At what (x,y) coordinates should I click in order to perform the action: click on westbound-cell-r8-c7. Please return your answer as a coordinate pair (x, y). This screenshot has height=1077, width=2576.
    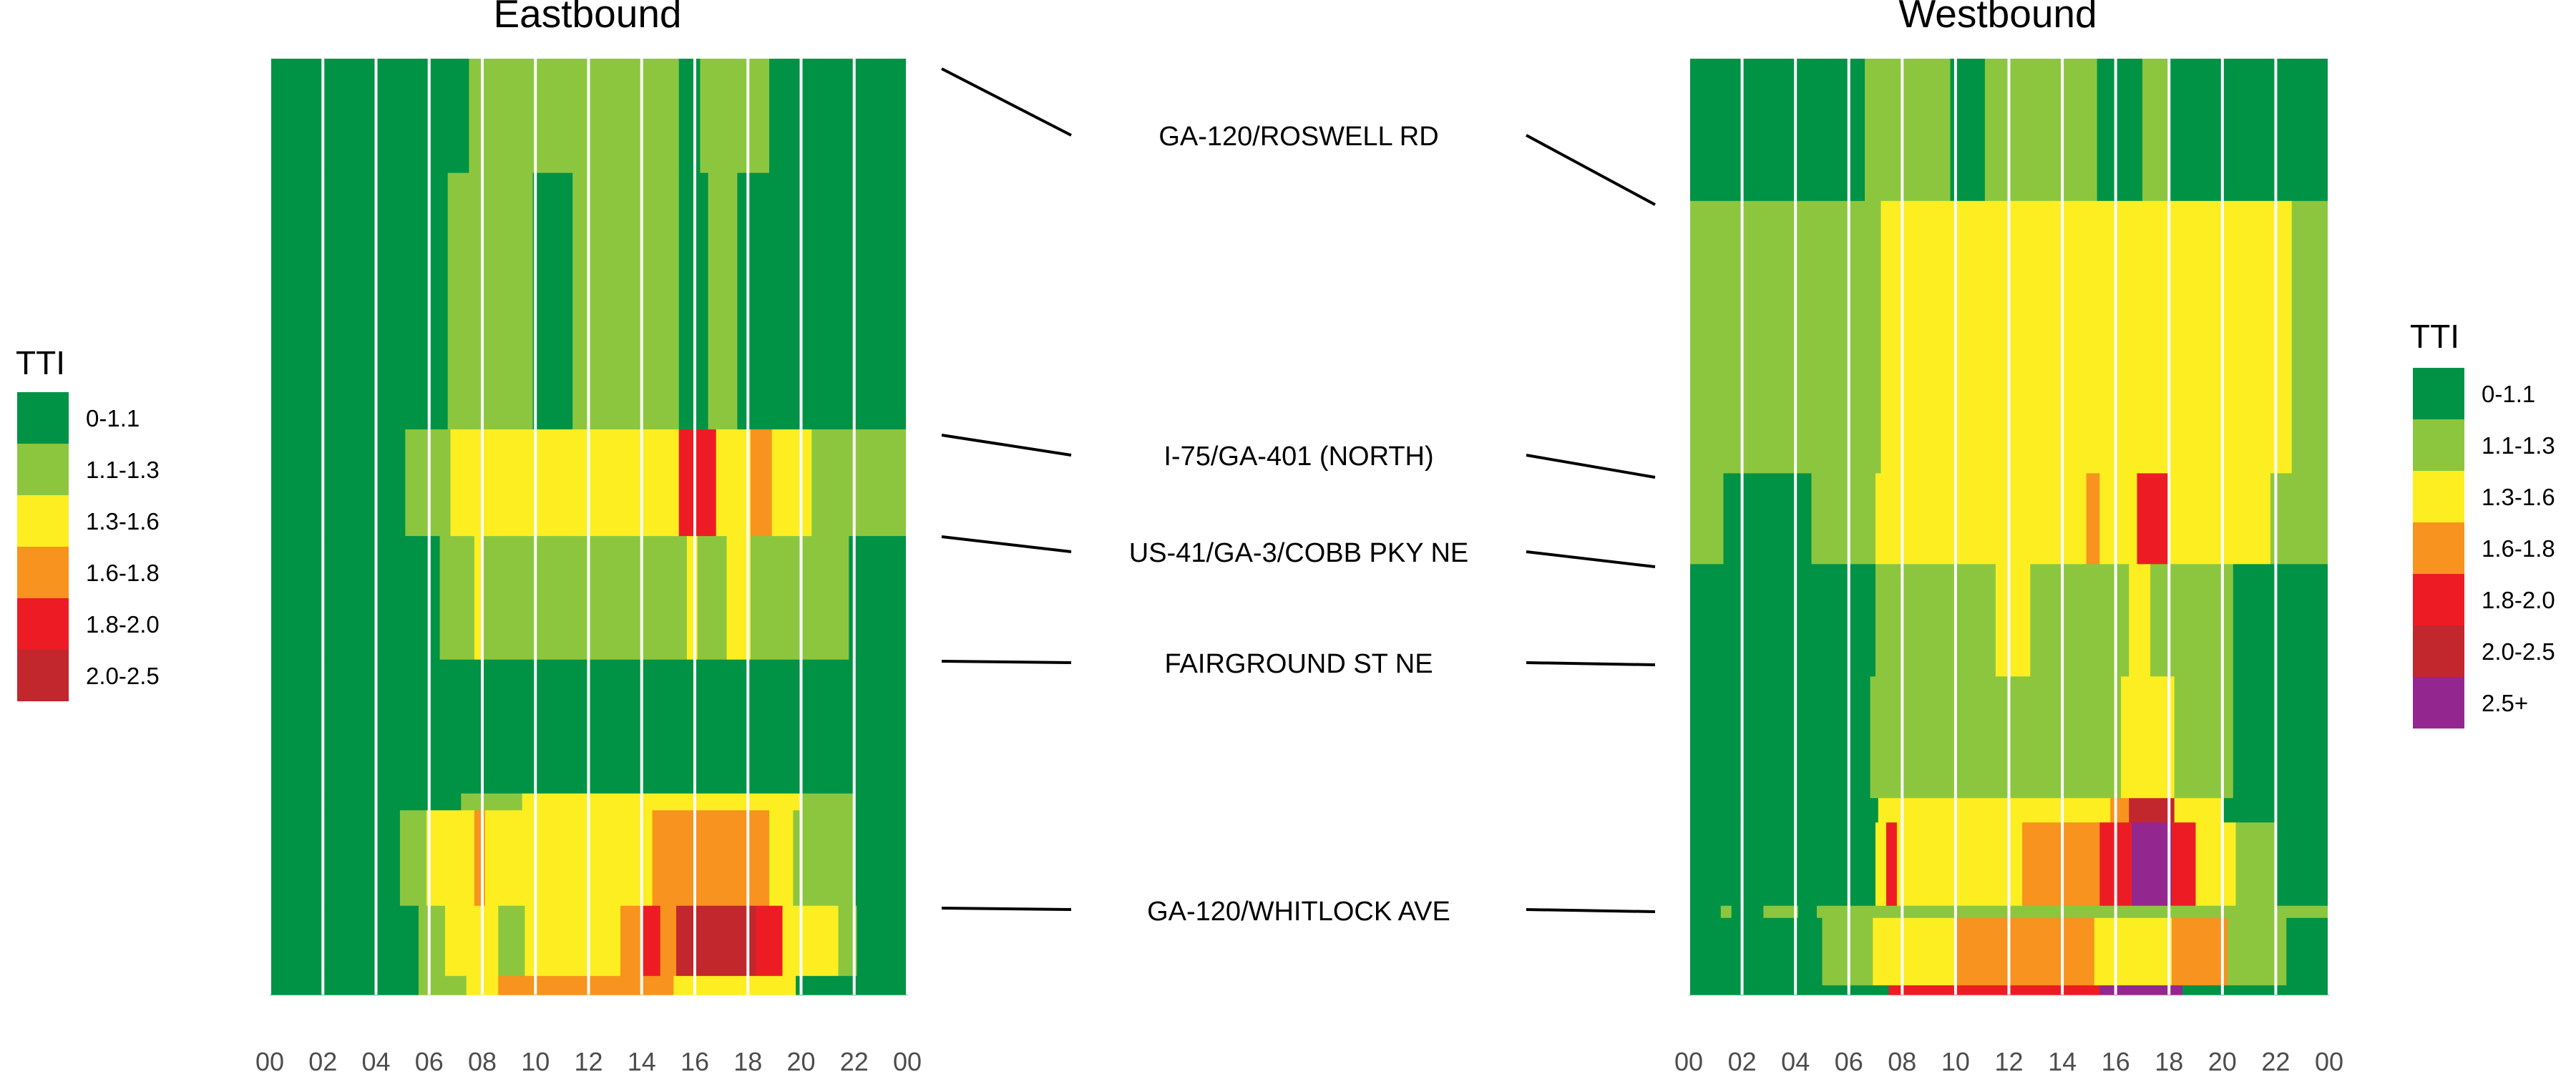
    Looking at the image, I should click on (2308, 952).